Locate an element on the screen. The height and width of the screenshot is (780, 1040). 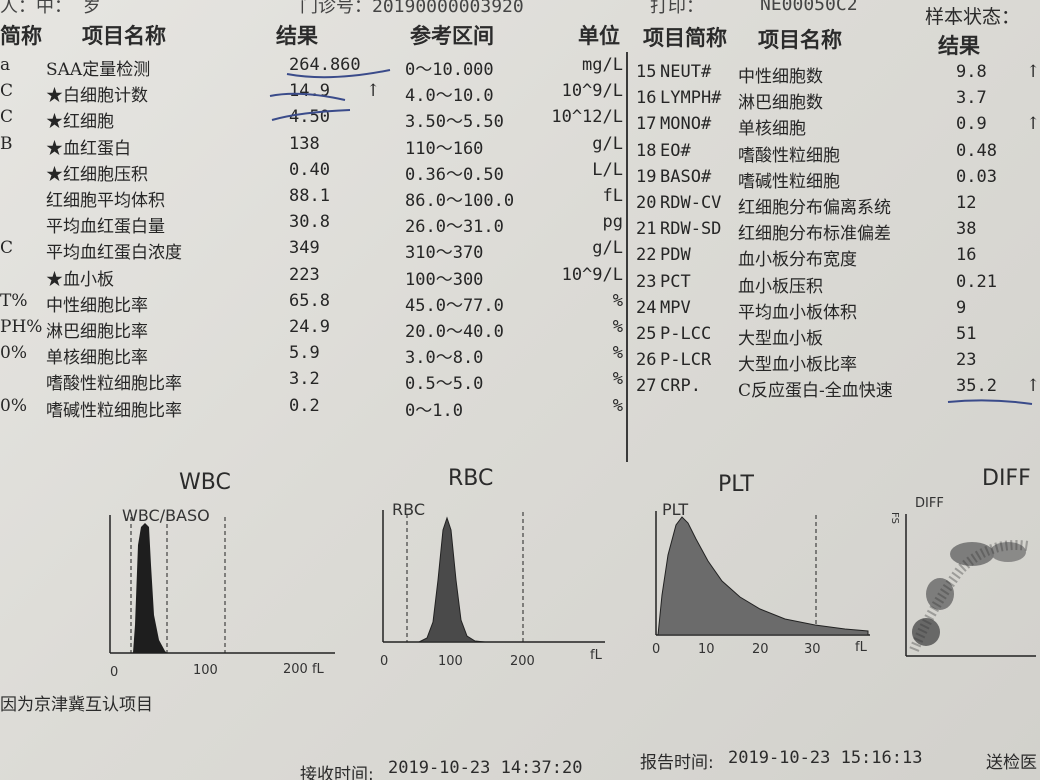
row-number: 18 is located at coordinates (646, 150).